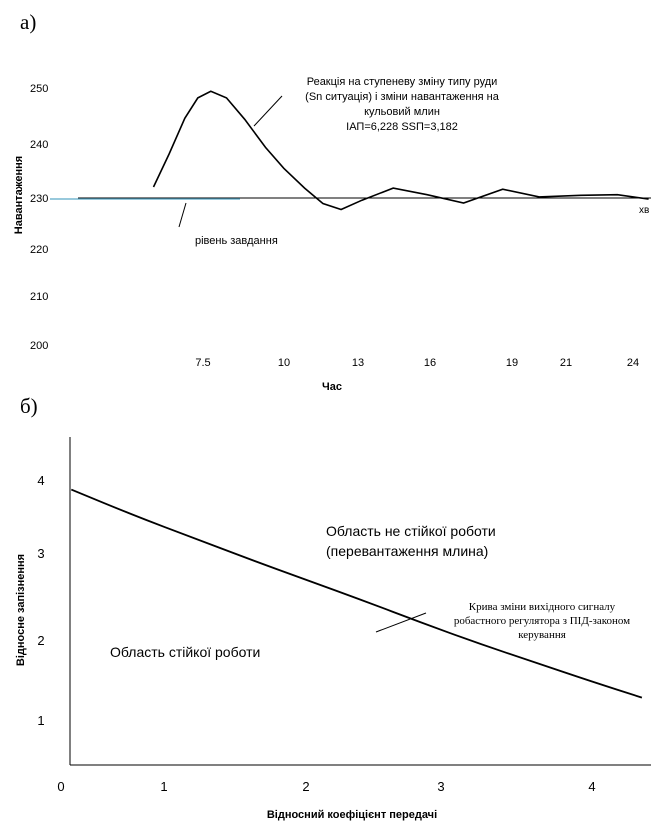 Image resolution: width=651 pixels, height=830 pixels. I want to click on chart-b-curve-leader, so click(401, 622).